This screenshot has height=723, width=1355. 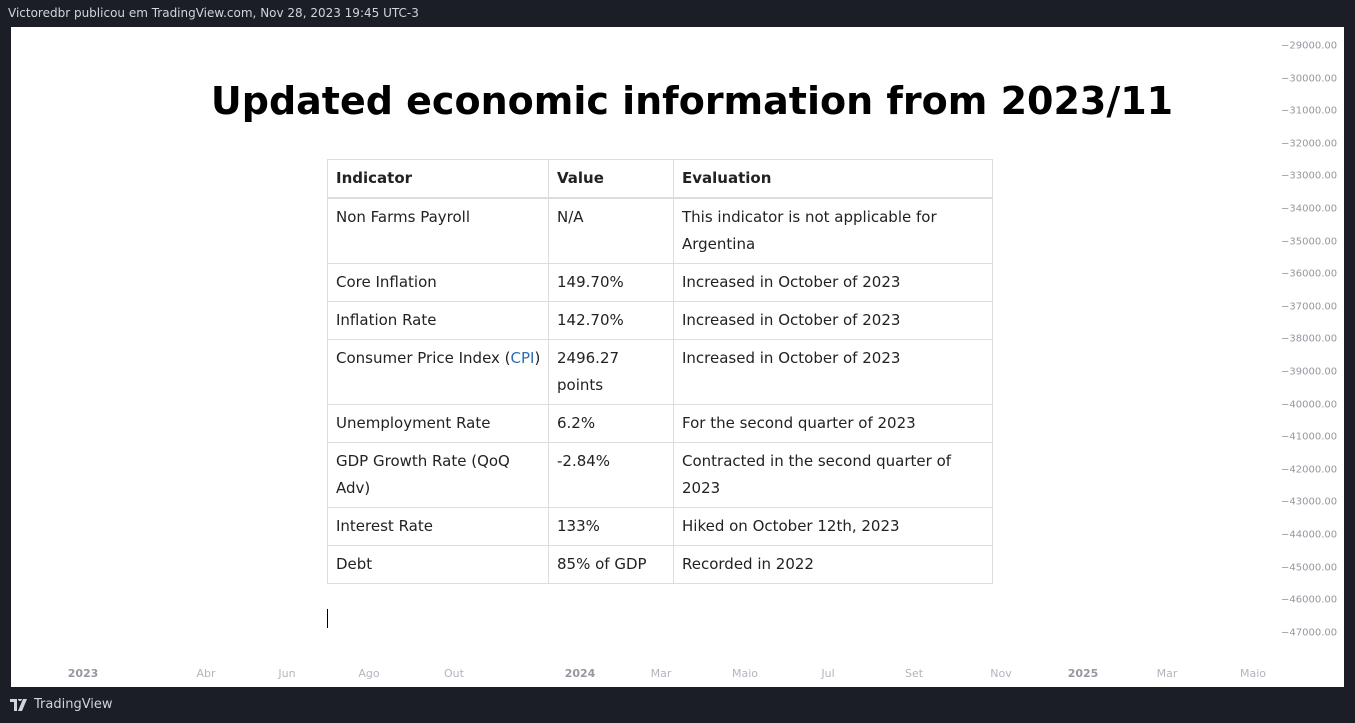 What do you see at coordinates (1001, 673) in the screenshot?
I see `time-label: Nov` at bounding box center [1001, 673].